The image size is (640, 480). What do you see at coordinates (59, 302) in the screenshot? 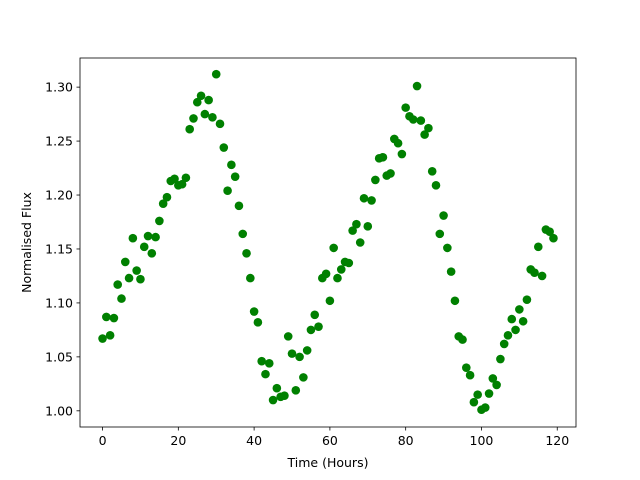
I see `y-tick-label: 1.10` at bounding box center [59, 302].